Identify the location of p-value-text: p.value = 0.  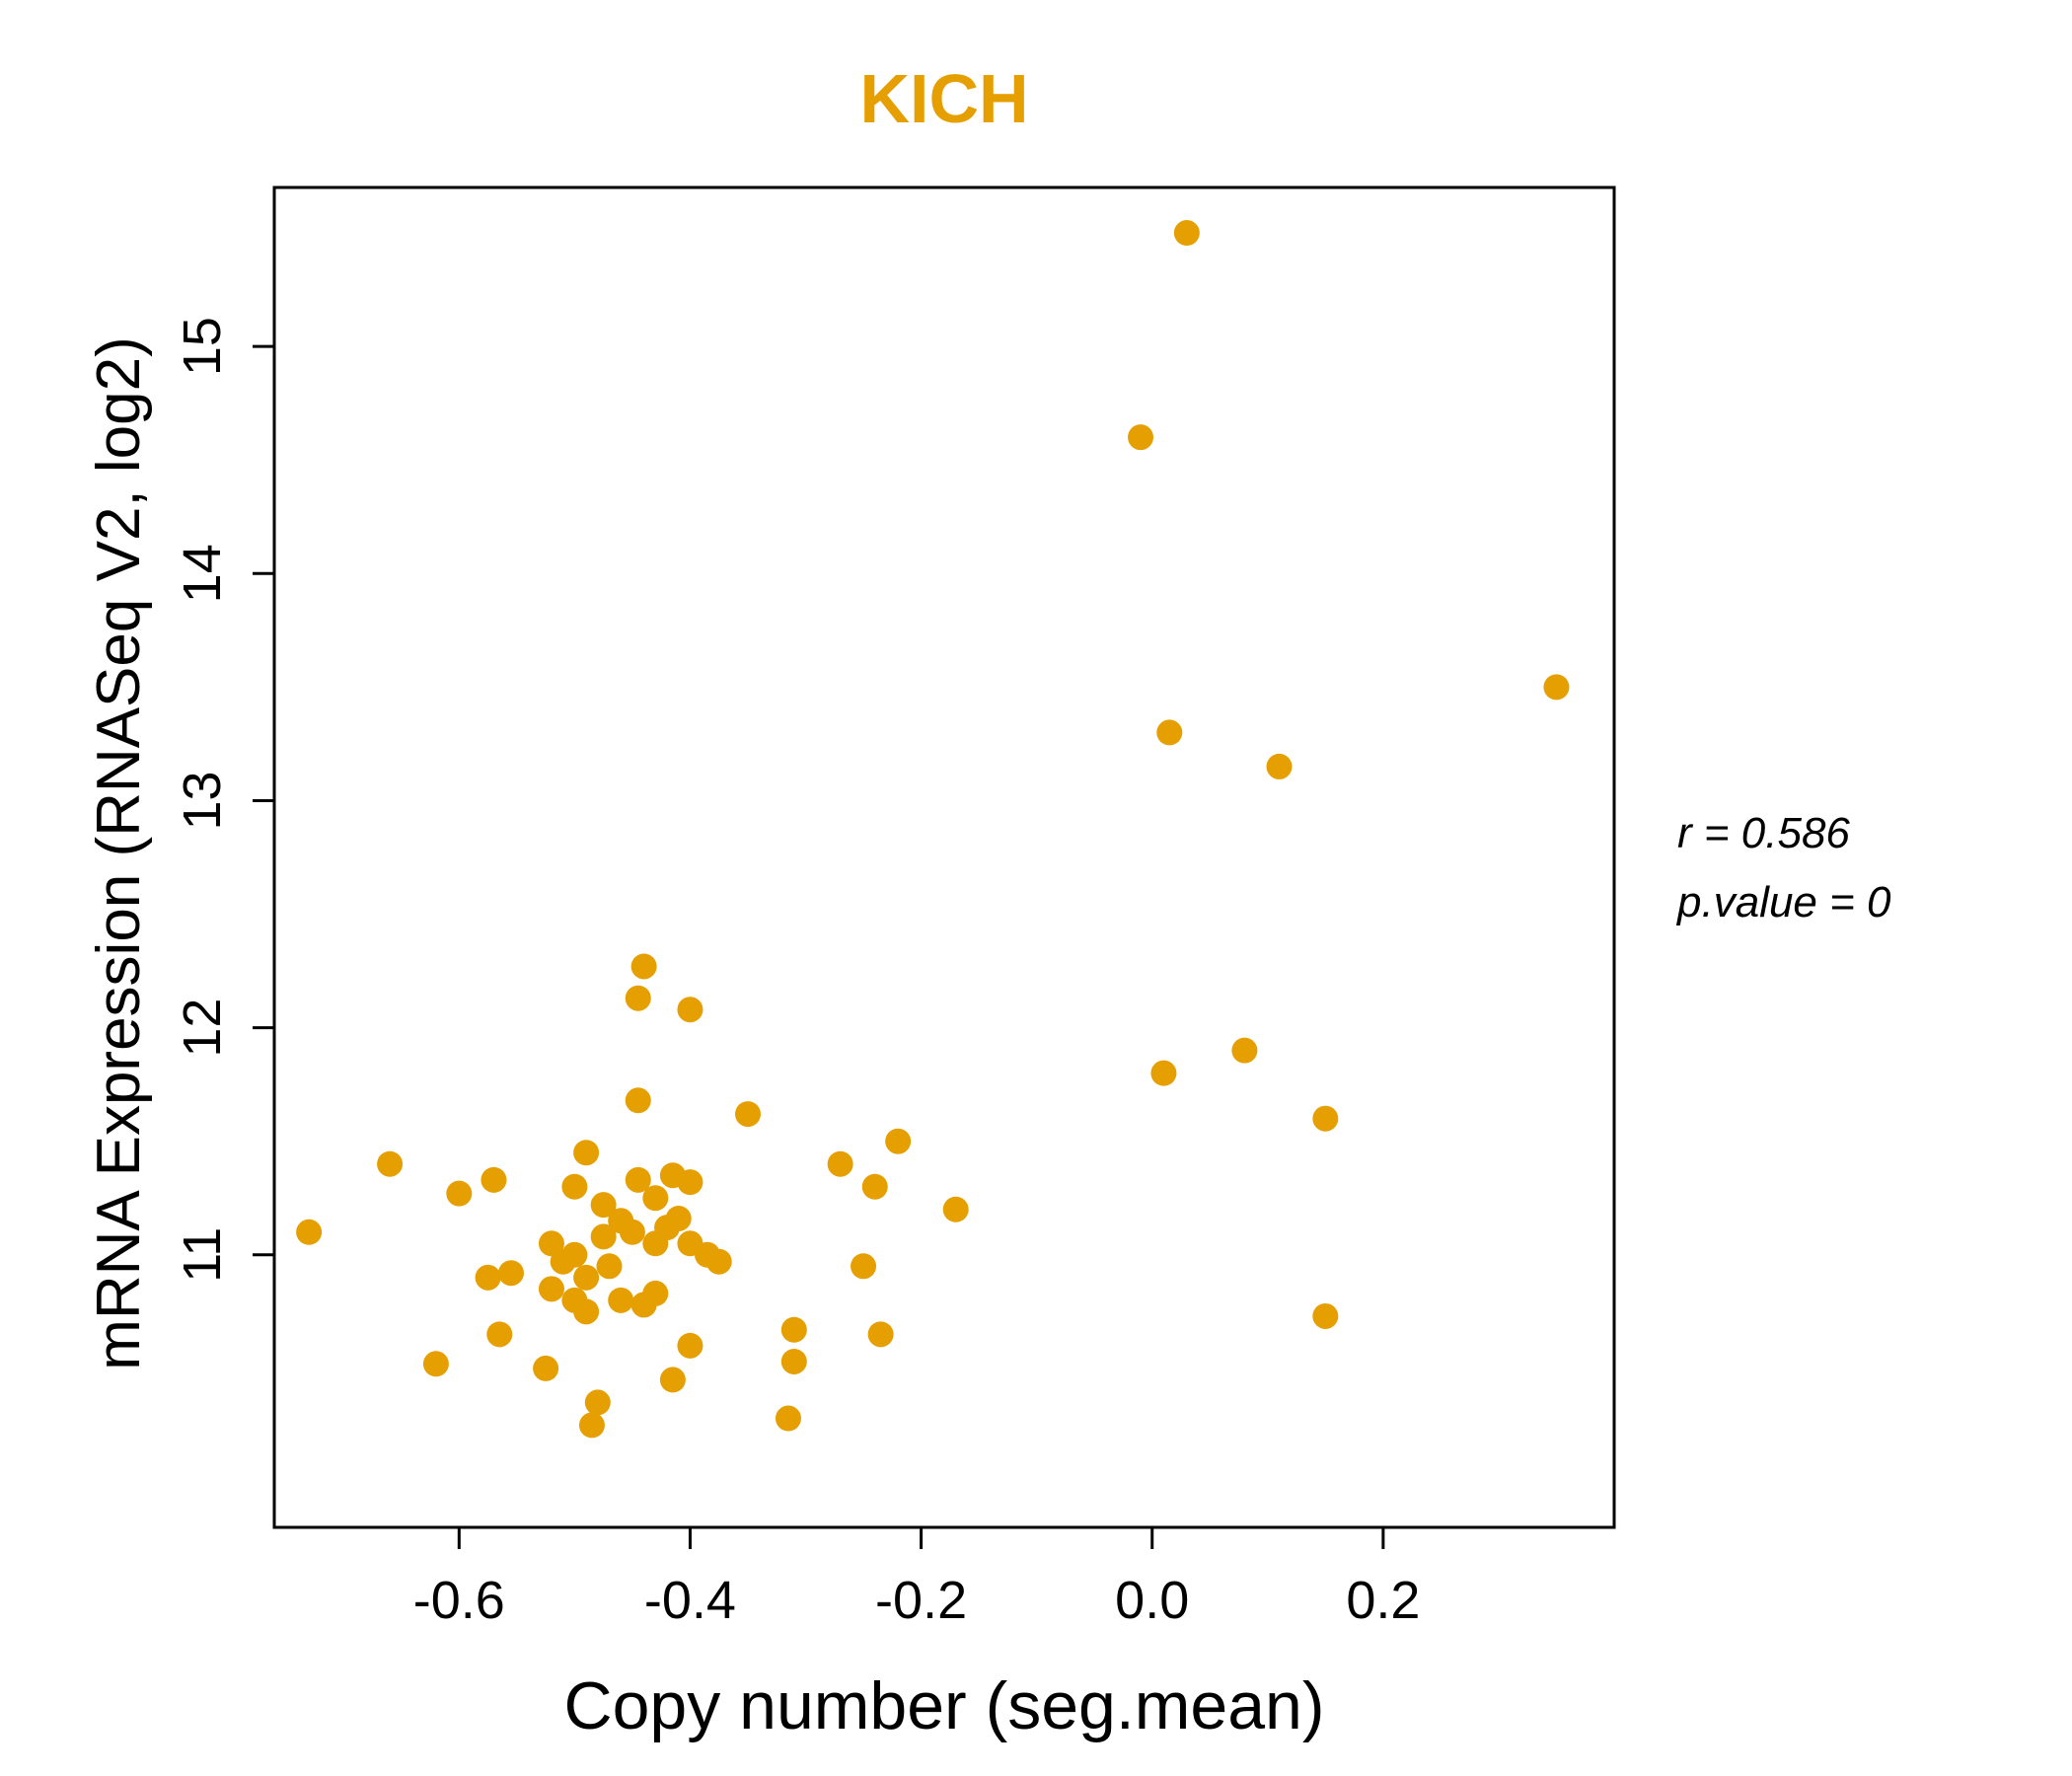
(1784, 903).